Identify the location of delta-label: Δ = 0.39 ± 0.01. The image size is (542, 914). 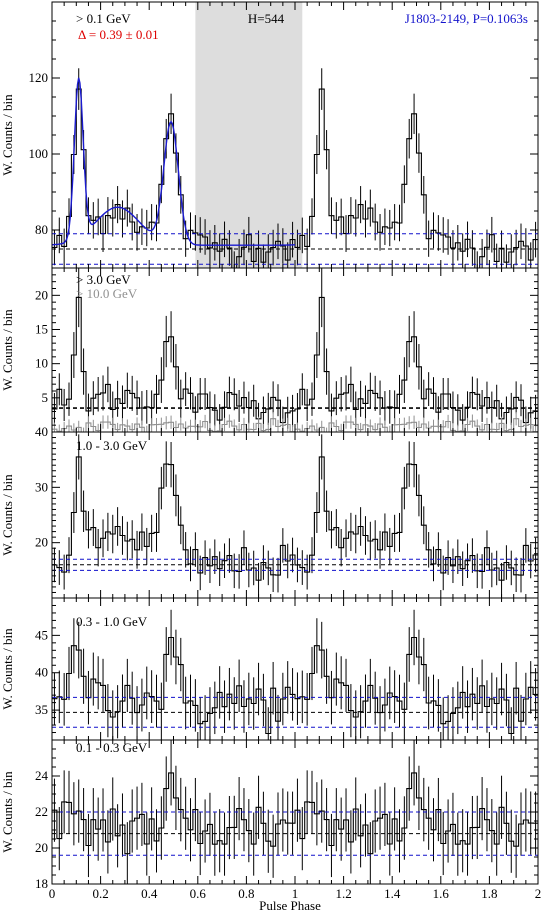
(118, 34).